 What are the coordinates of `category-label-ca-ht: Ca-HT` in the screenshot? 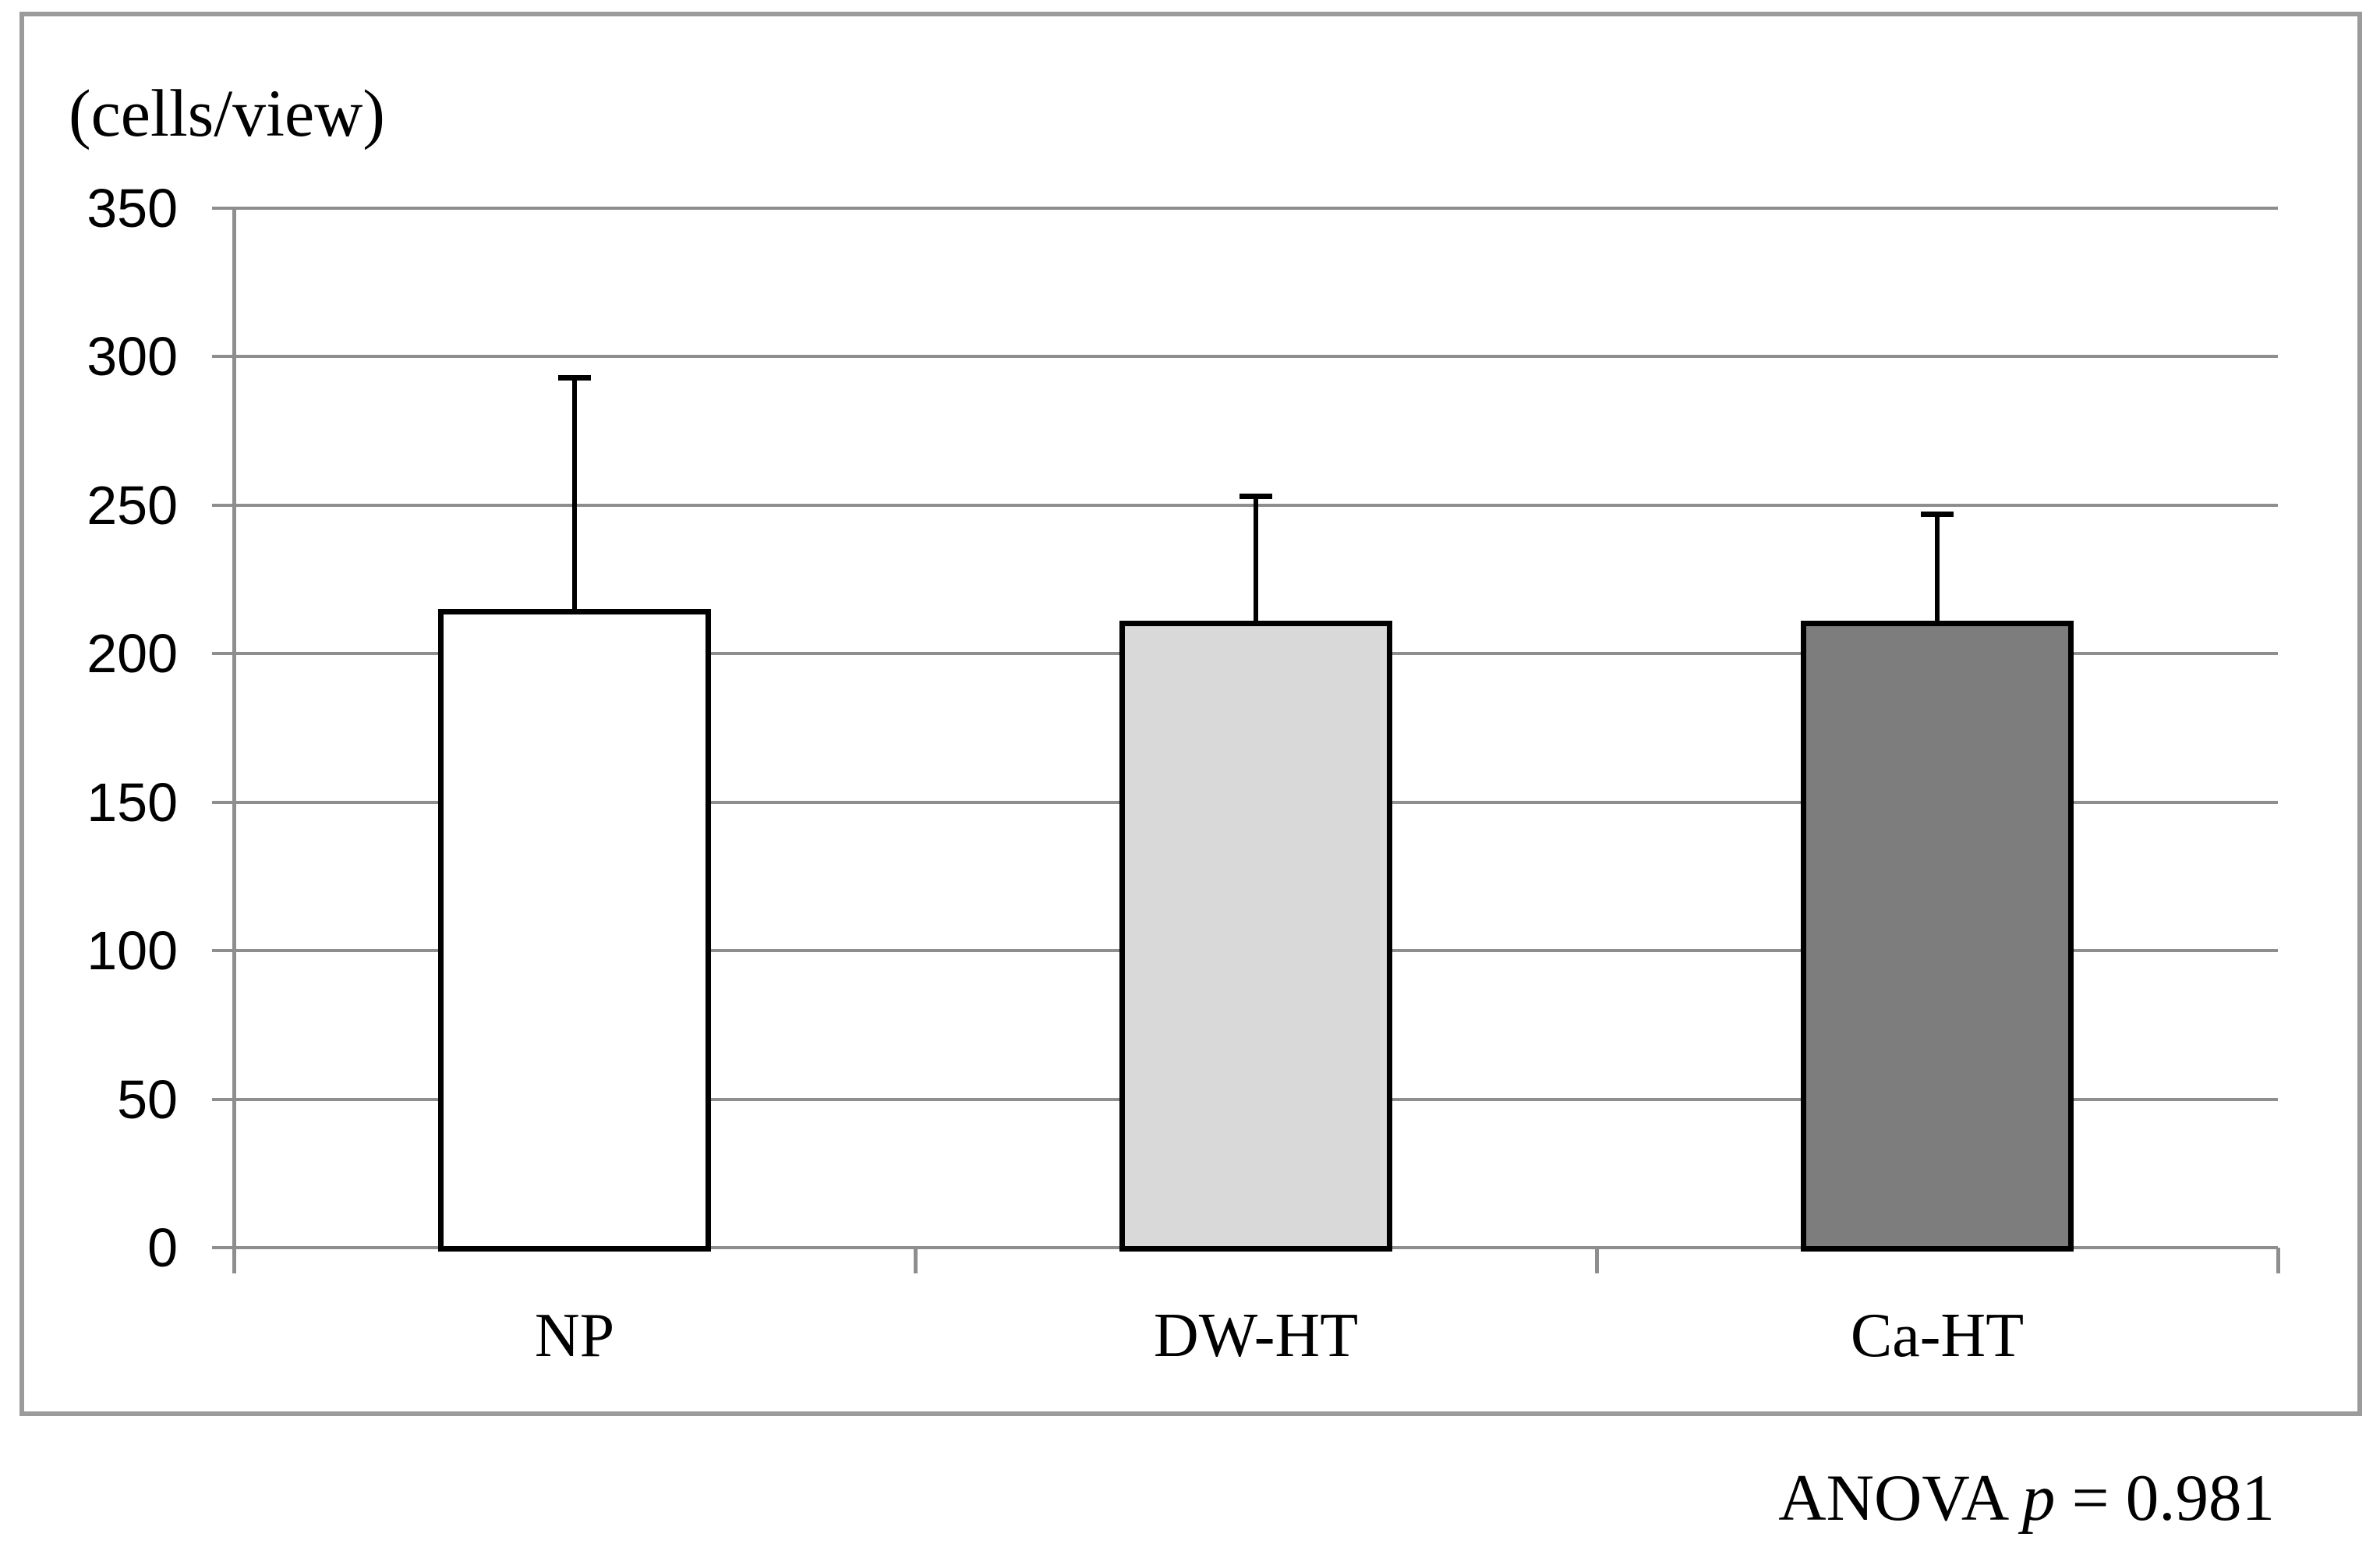 It's located at (1938, 1336).